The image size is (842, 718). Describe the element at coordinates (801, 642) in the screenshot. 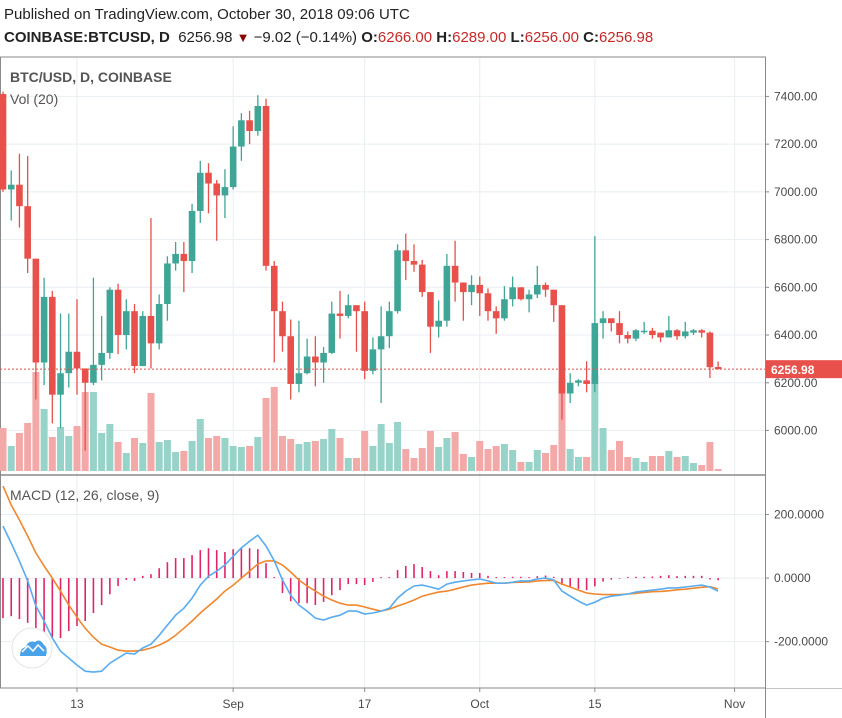

I see `macd-tick-label: -200.0000` at that location.